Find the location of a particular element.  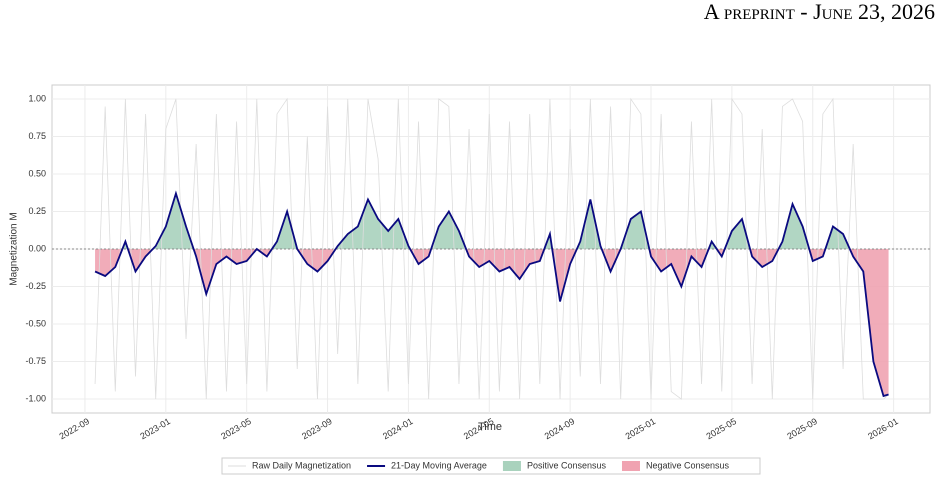

x-tick-label: 2026-01 is located at coordinates (883, 428).